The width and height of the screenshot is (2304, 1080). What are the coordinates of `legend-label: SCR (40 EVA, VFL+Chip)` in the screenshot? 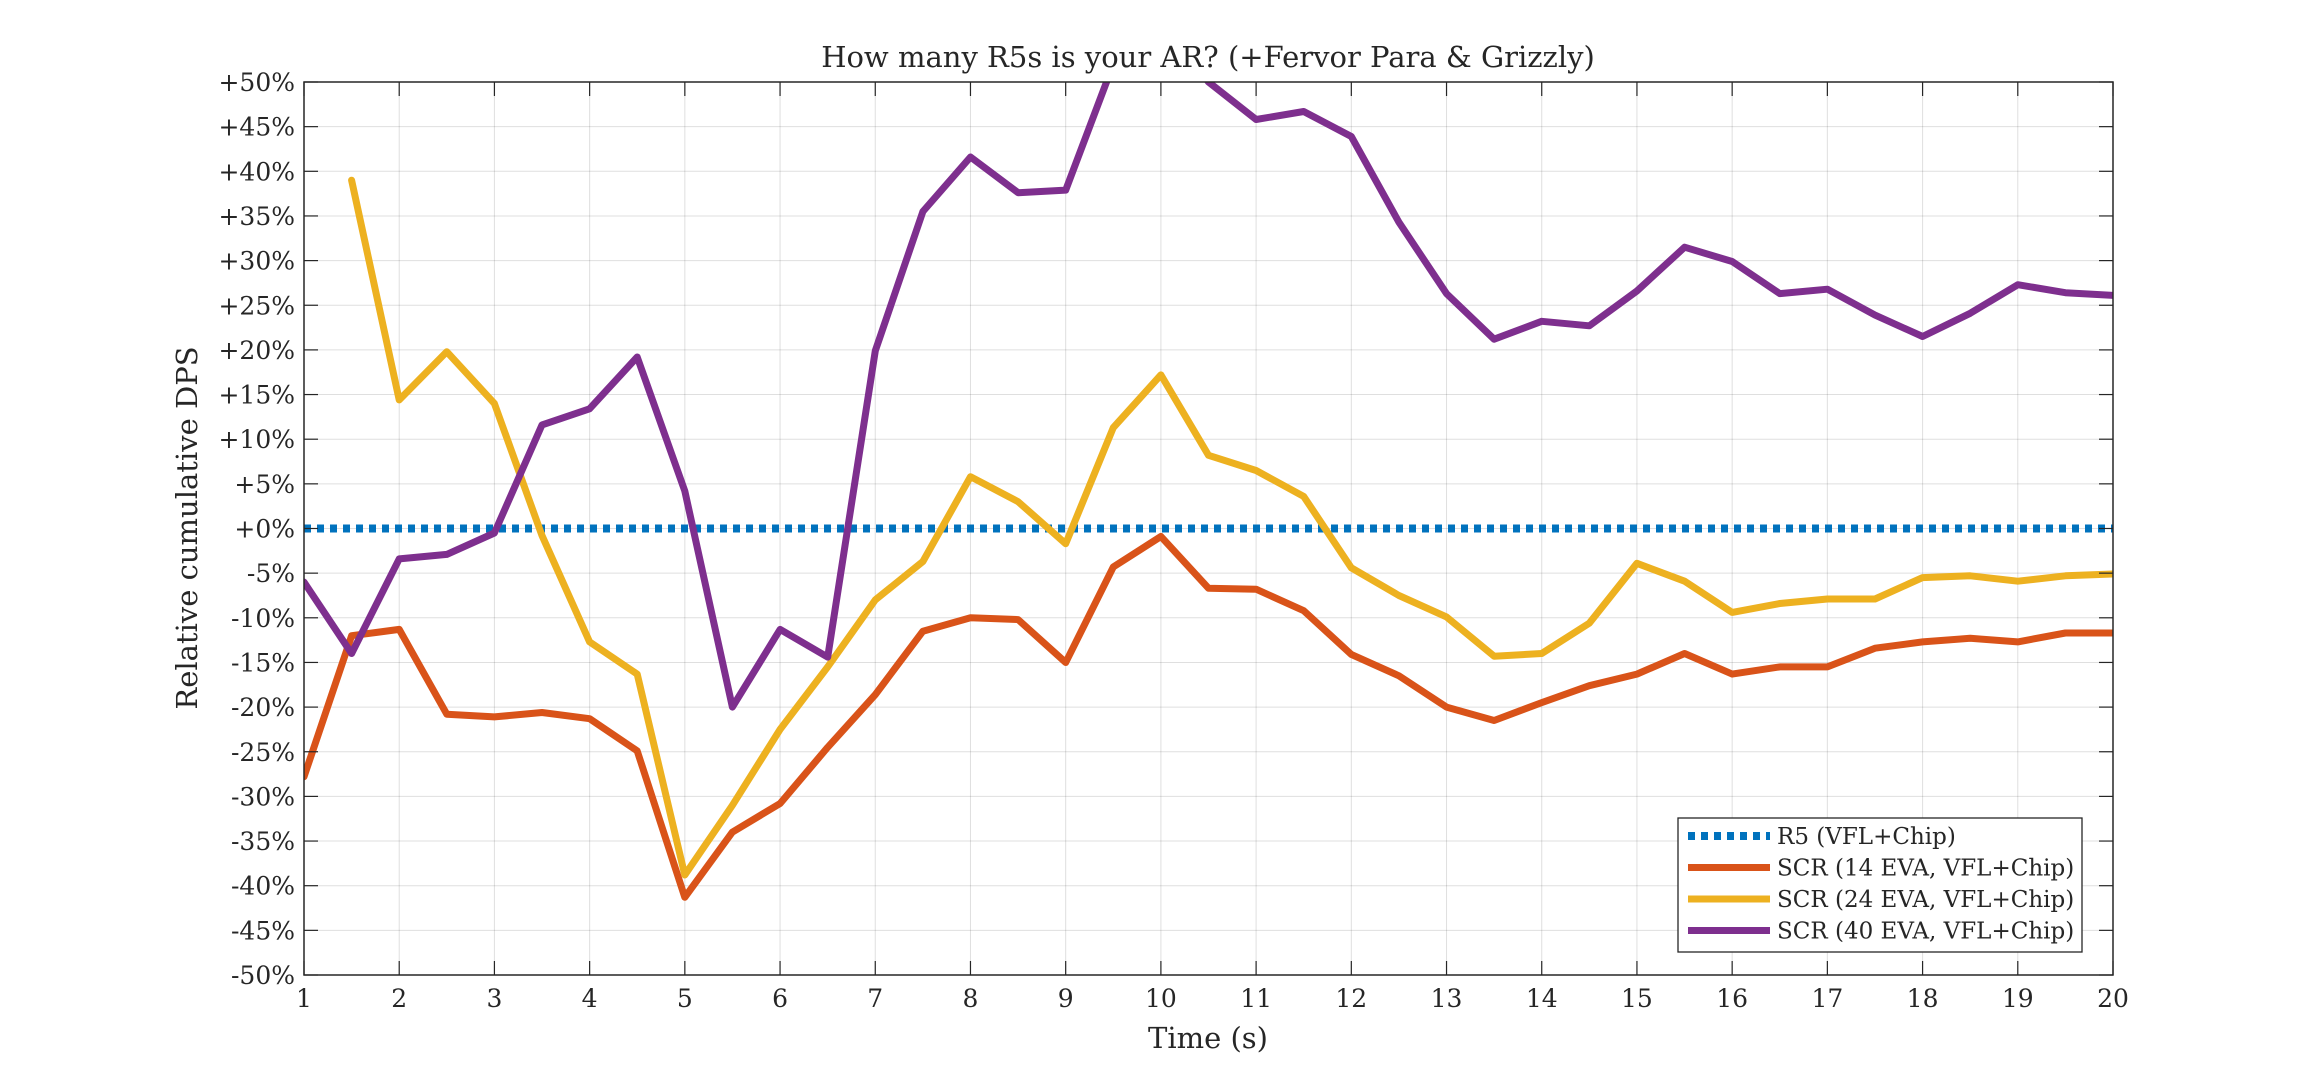 It's located at (1925, 932).